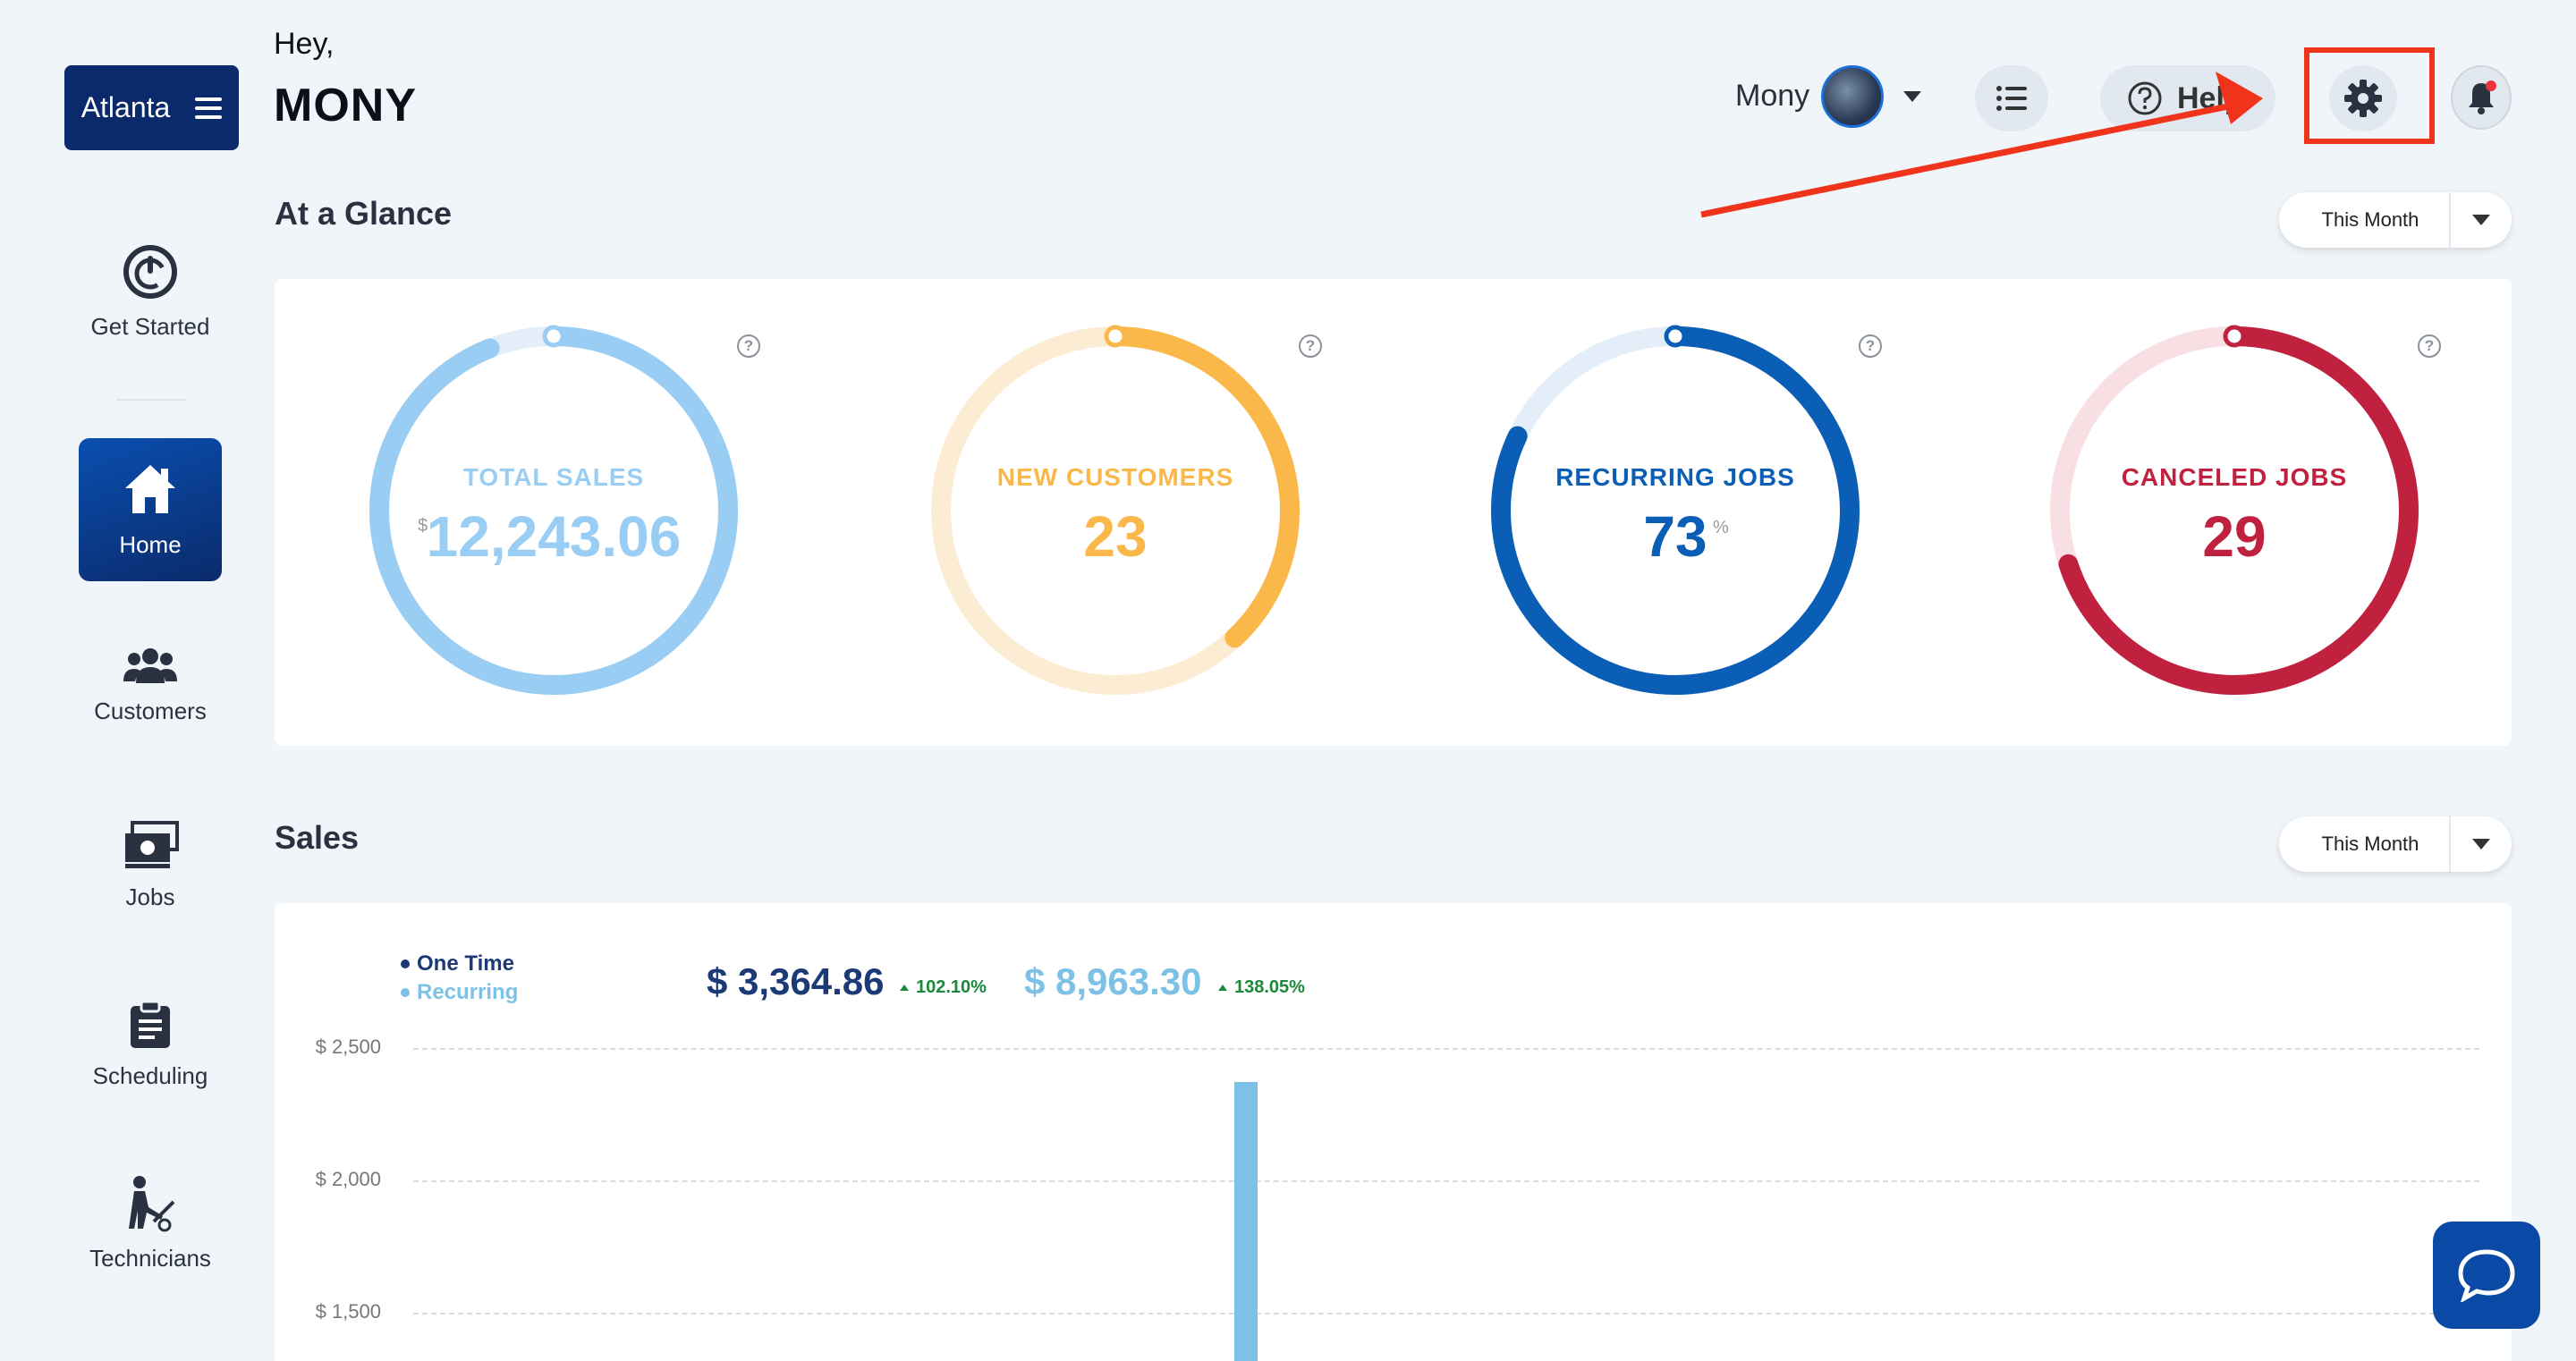 This screenshot has height=1361, width=2576. Describe the element at coordinates (150, 710) in the screenshot. I see `sidebar-item-label: Customers` at that location.